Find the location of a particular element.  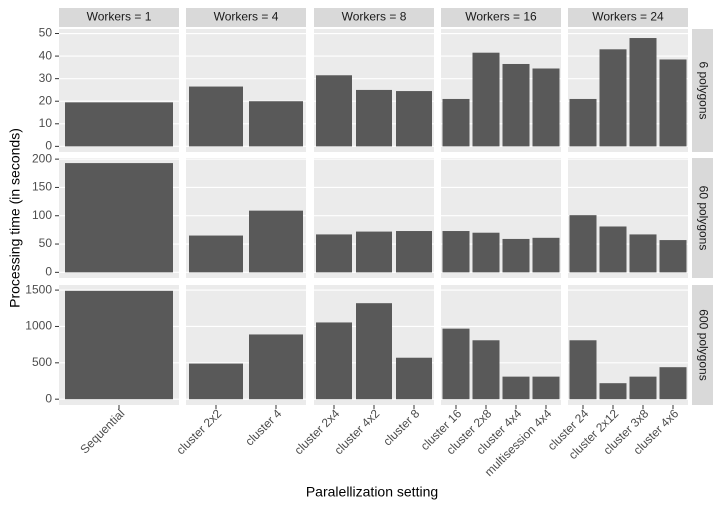

x-tick-label: Sequential is located at coordinates (102, 431).